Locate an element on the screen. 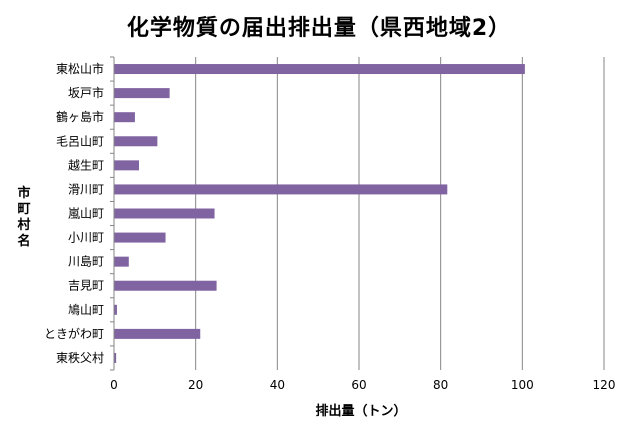 The width and height of the screenshot is (638, 432). y-tick-label-3: 毛呂山町 is located at coordinates (80, 141).